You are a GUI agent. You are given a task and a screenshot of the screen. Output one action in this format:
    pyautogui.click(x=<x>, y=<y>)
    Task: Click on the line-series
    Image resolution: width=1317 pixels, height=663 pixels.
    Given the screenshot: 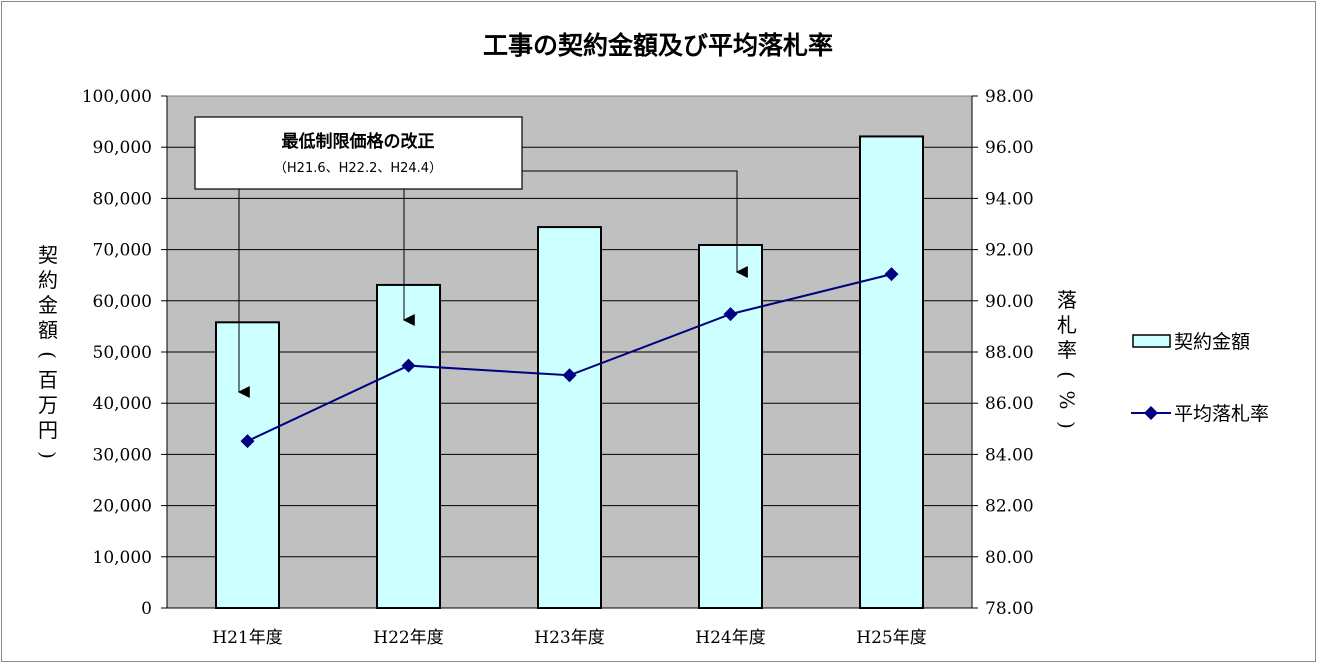 What is the action you would take?
    pyautogui.click(x=569, y=358)
    